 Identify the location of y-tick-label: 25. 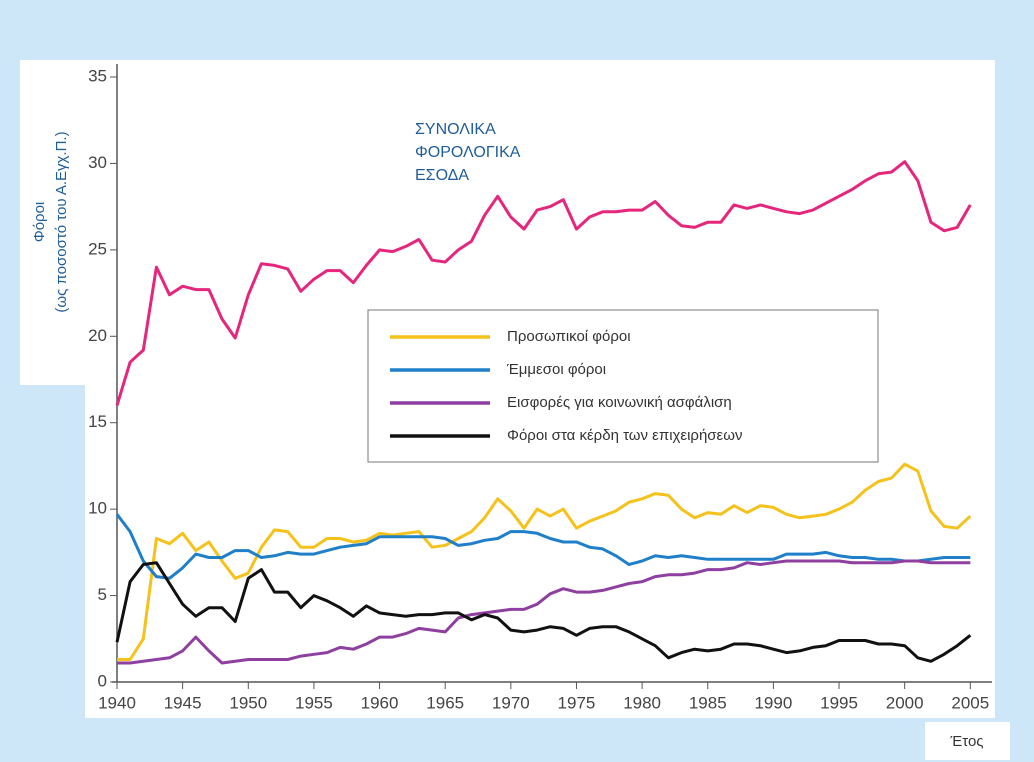
(97, 248).